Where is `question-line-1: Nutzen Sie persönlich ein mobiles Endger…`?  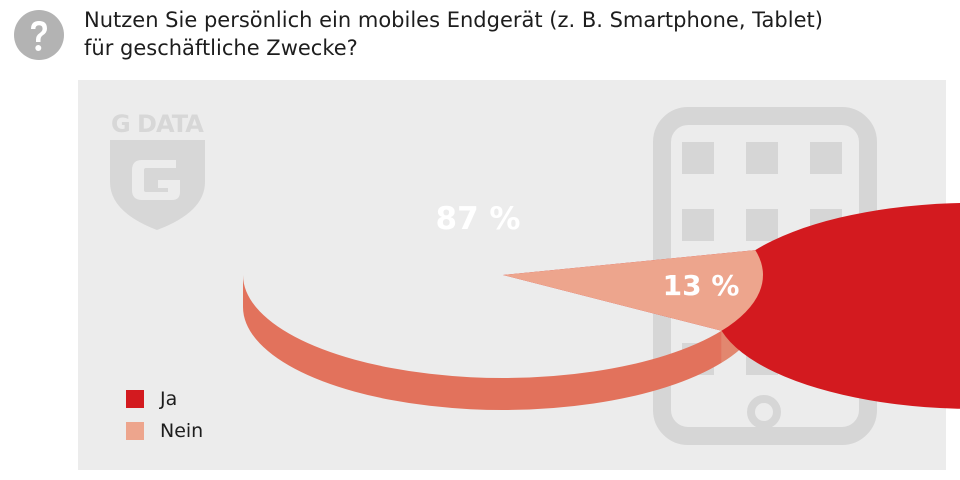 question-line-1: Nutzen Sie persönlich ein mobiles Endger… is located at coordinates (453, 20).